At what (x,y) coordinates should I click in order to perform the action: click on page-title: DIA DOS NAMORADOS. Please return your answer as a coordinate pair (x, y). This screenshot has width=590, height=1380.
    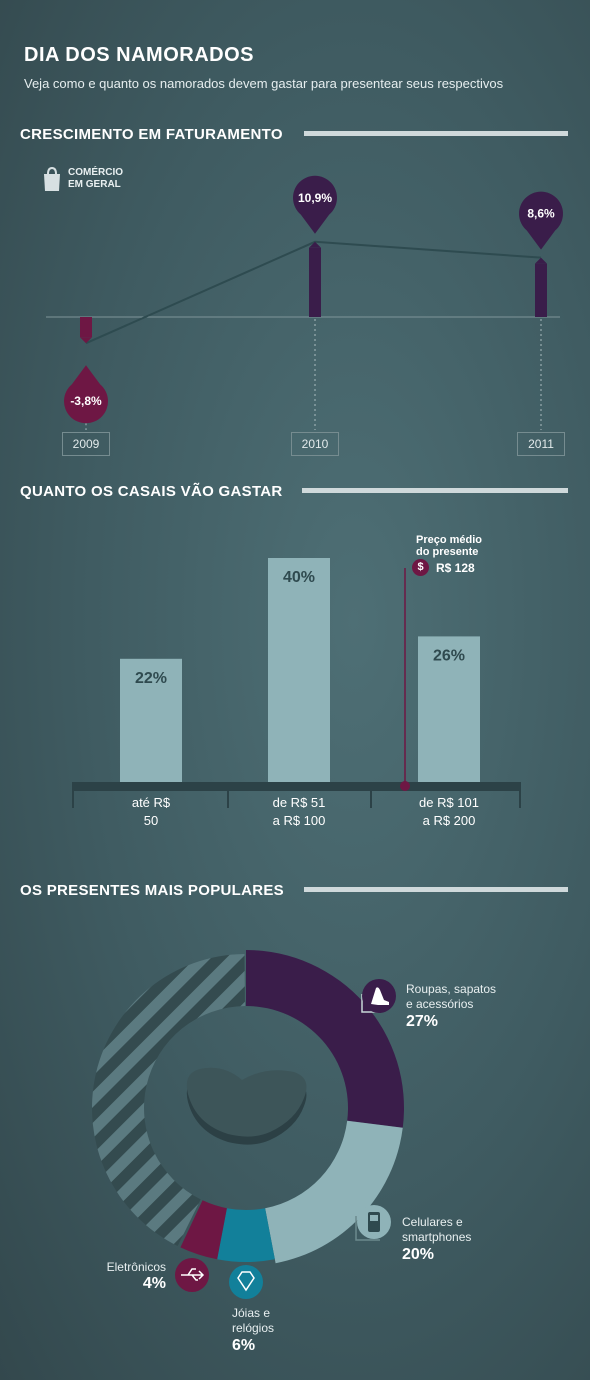
    Looking at the image, I should click on (139, 55).